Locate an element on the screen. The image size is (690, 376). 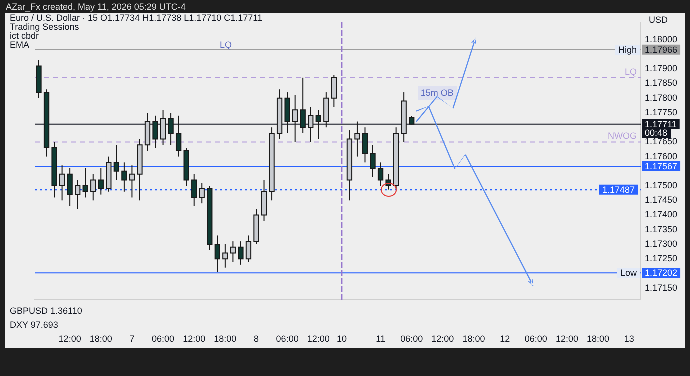
y-tick-label: 1.17250 is located at coordinates (661, 259).